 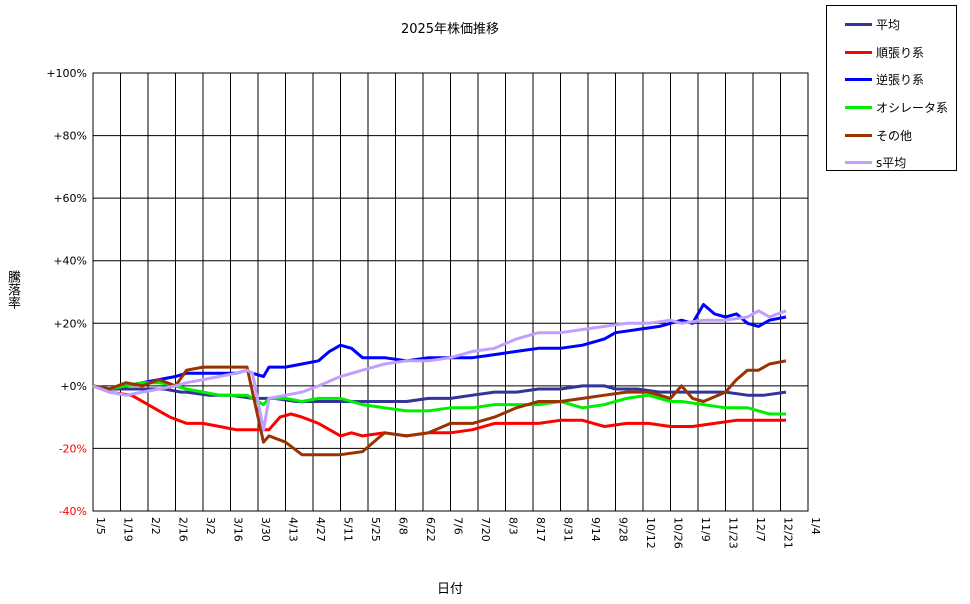 What do you see at coordinates (540, 529) in the screenshot?
I see `x-tick-label: 8/17` at bounding box center [540, 529].